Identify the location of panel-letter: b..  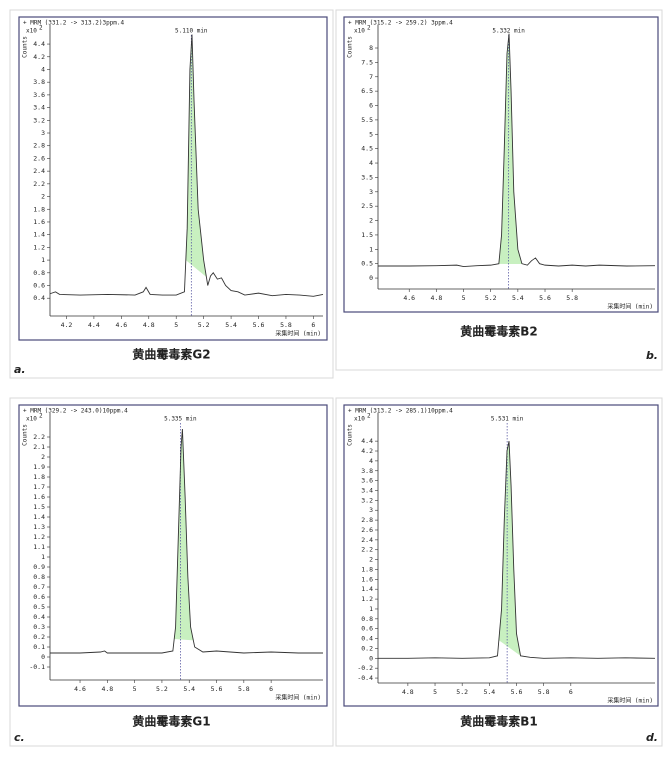
(652, 355).